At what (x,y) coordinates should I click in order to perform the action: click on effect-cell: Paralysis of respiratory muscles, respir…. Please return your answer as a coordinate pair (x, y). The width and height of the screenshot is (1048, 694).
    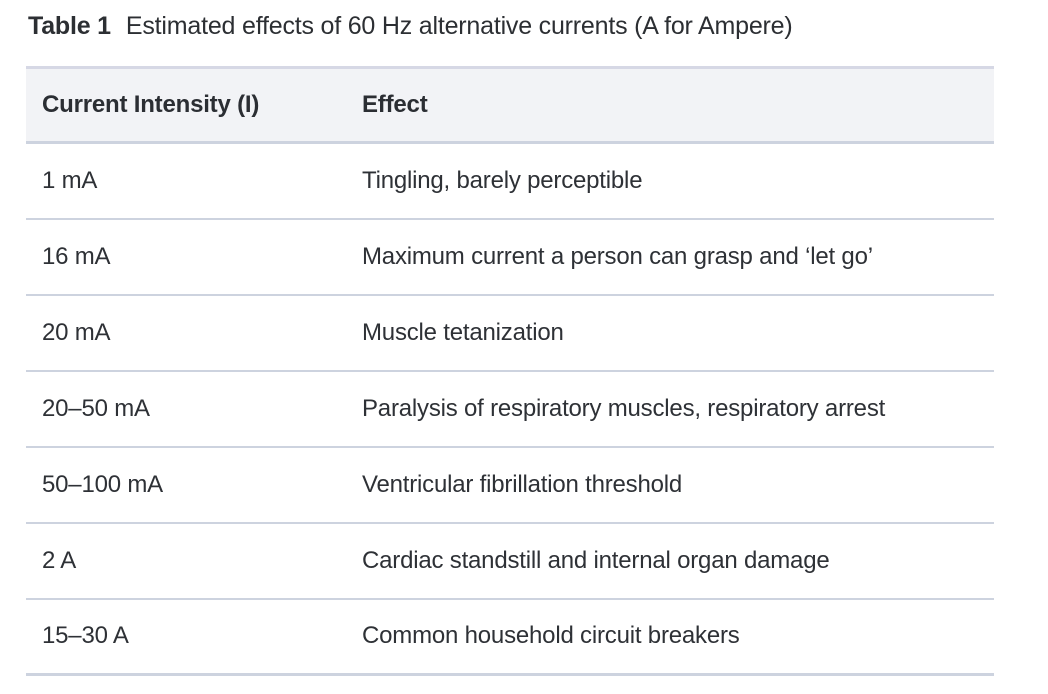
    Looking at the image, I should click on (624, 408).